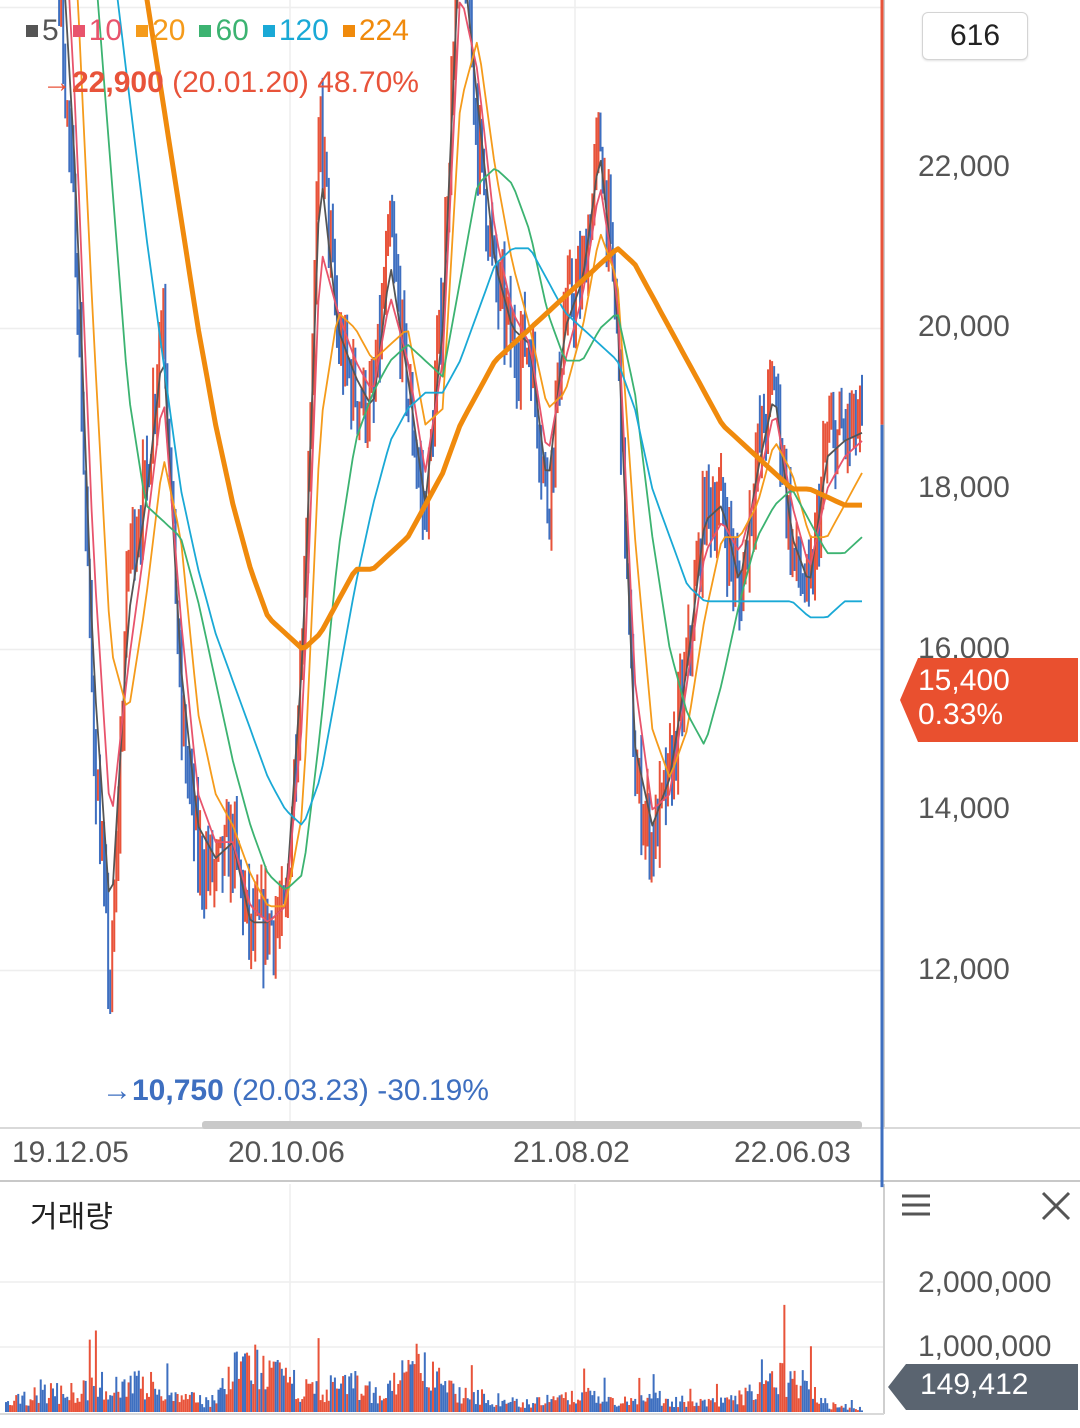  I want to click on volume-tag-shape, so click(983, 1387).